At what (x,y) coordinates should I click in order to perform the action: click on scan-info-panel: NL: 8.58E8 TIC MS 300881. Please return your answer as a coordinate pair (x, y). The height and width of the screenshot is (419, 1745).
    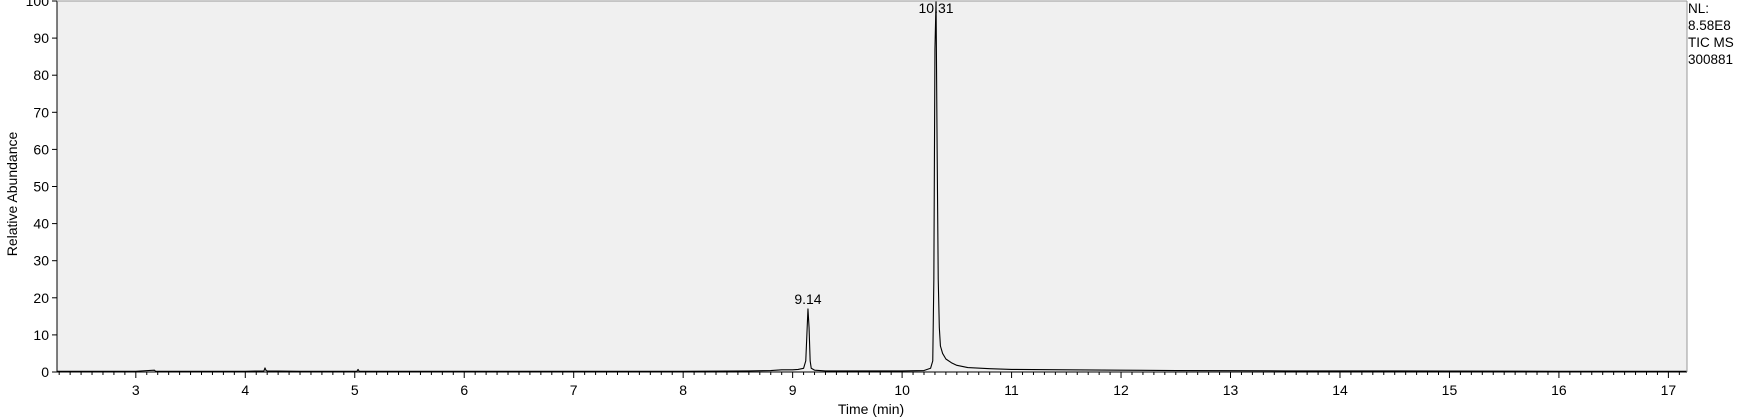
    Looking at the image, I should click on (1716, 34).